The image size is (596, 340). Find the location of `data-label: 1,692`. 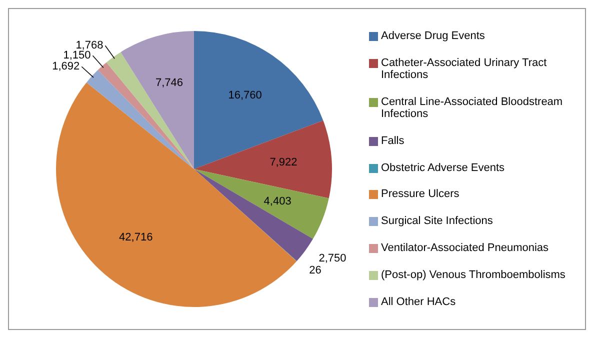

data-label: 1,692 is located at coordinates (66, 66).